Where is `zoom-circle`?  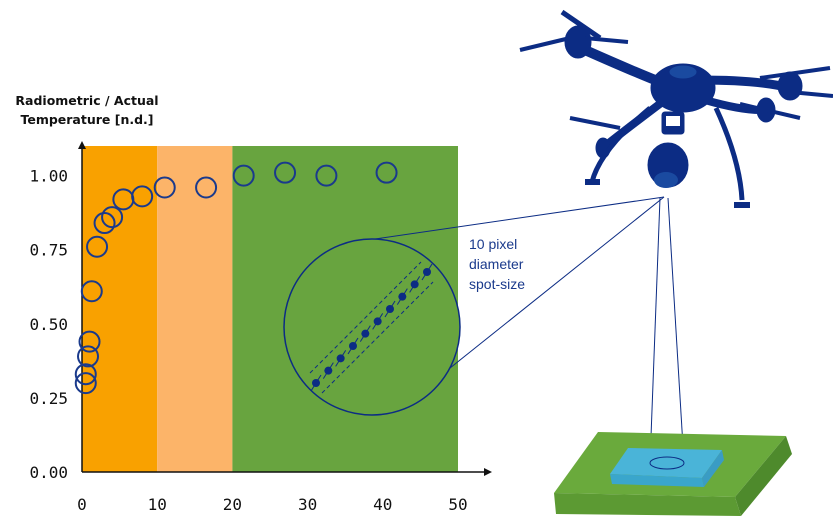
zoom-circle is located at coordinates (372, 327).